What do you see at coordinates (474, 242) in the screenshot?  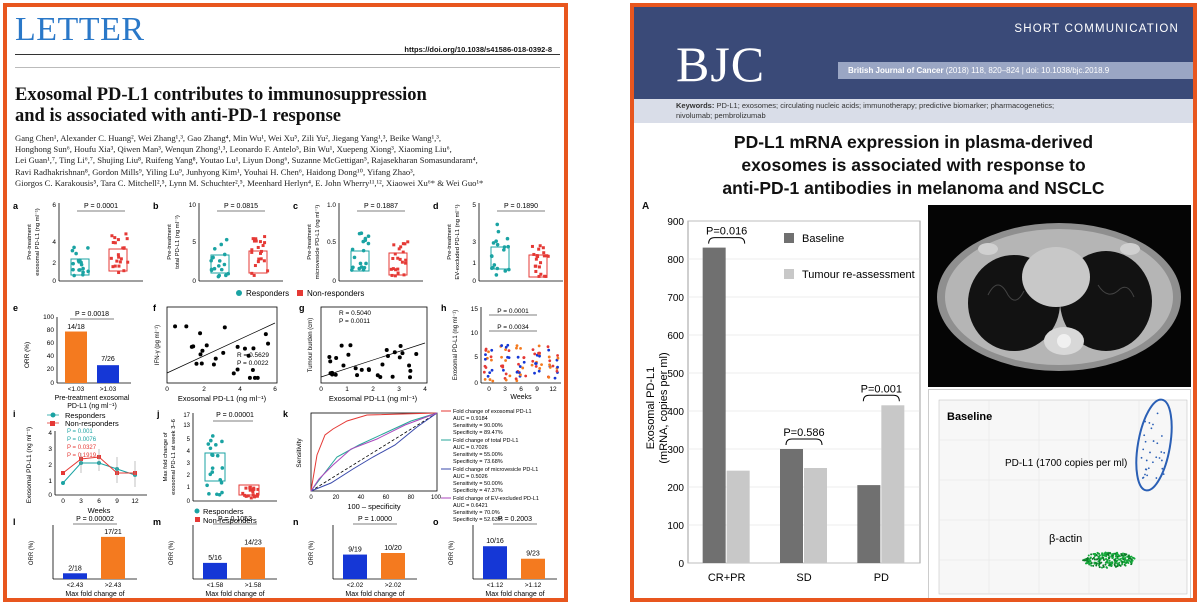 I see `tick-label: 3` at bounding box center [474, 242].